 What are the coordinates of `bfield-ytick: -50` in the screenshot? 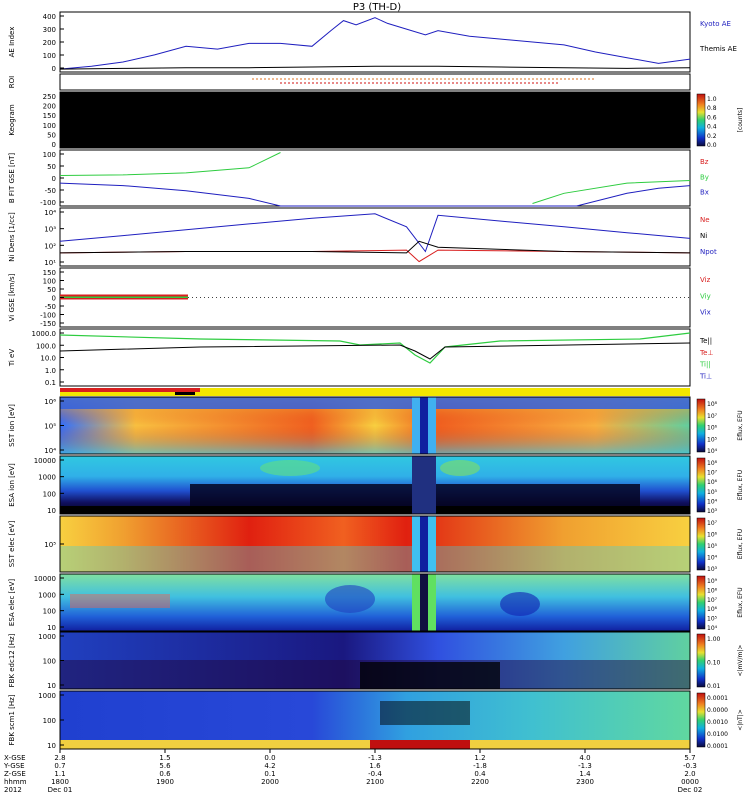 It's located at (50, 191).